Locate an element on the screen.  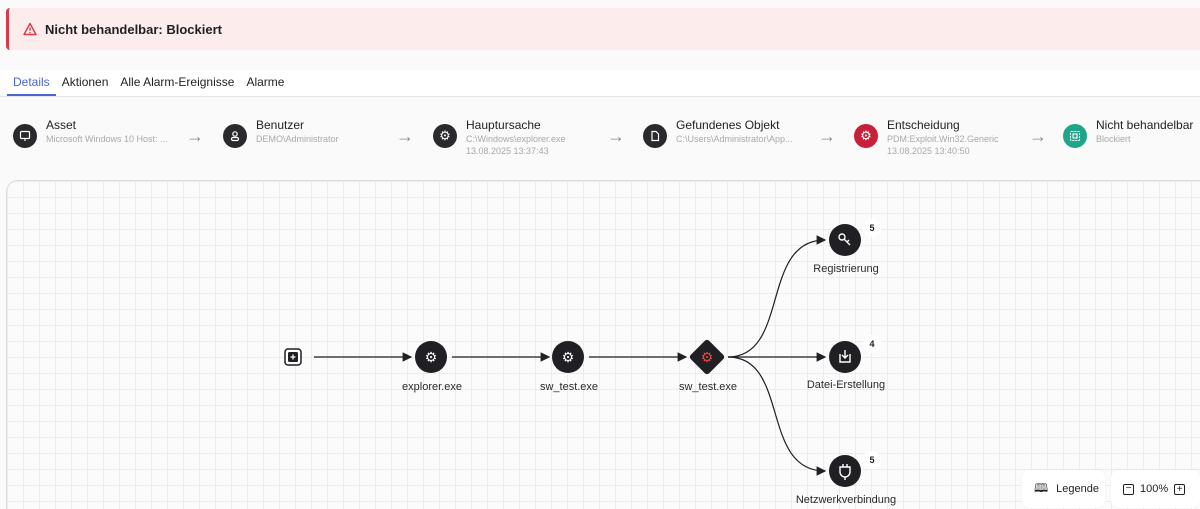
zoom-control: − 100% + is located at coordinates (1155, 489).